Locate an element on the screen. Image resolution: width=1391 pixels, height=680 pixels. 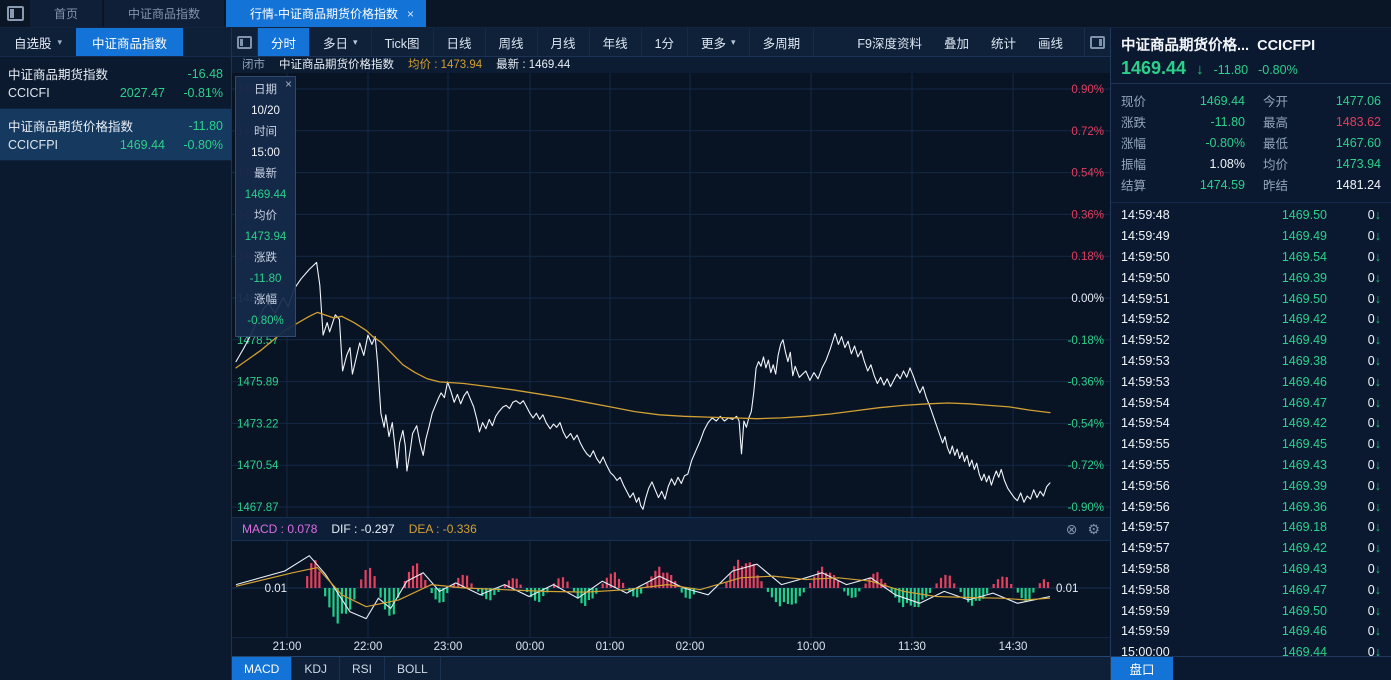
tick-price: 1469.50 is located at coordinates (1304, 610).